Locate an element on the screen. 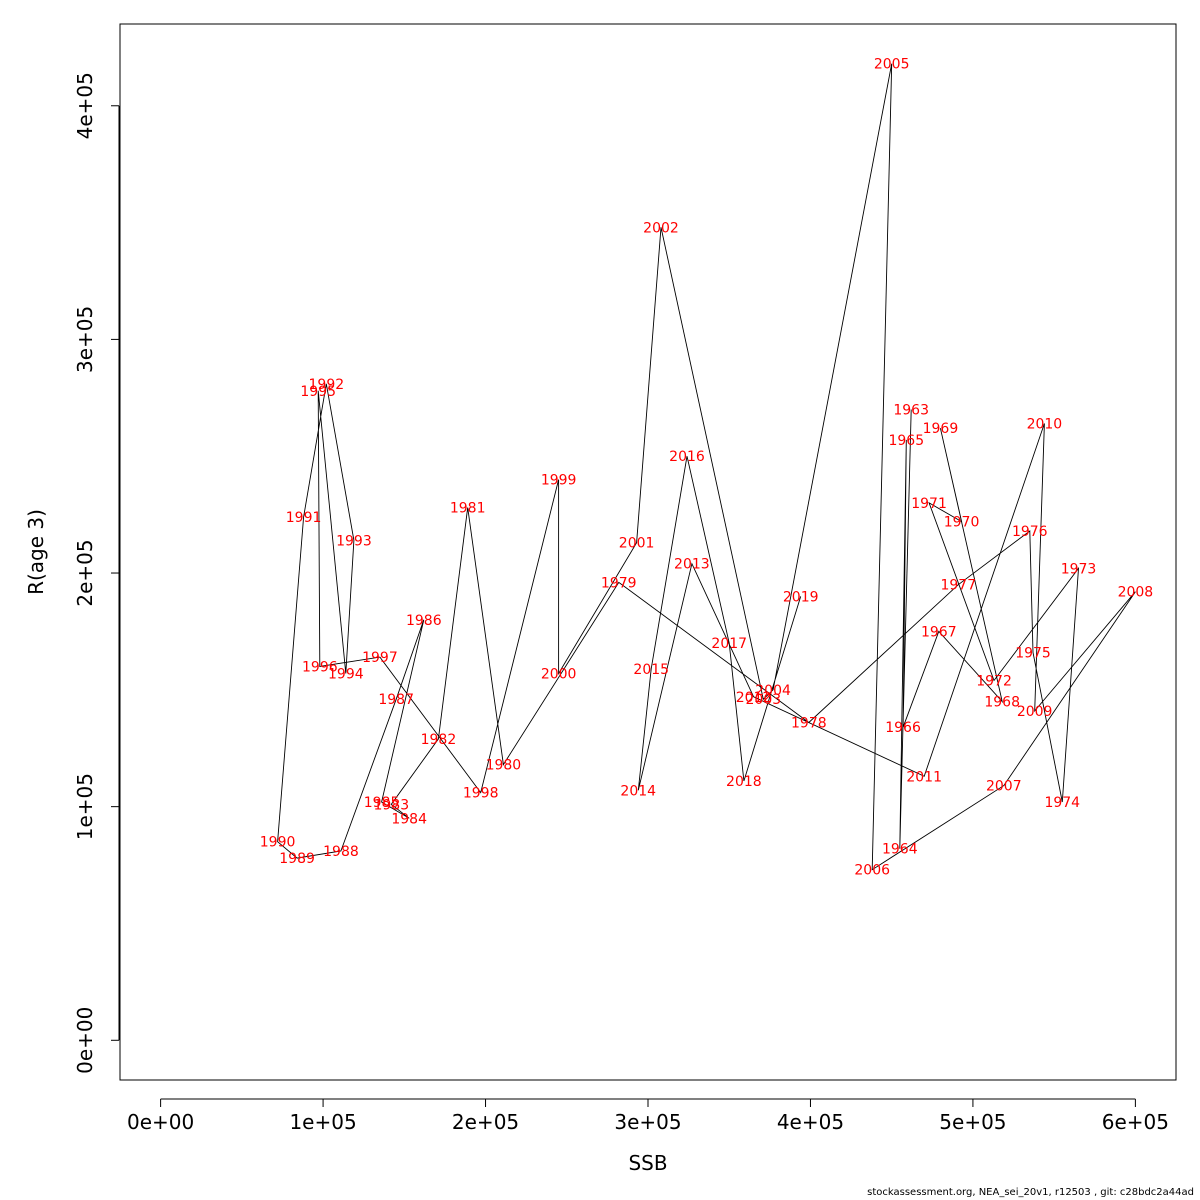  year-label-2005: 2005 is located at coordinates (892, 65).